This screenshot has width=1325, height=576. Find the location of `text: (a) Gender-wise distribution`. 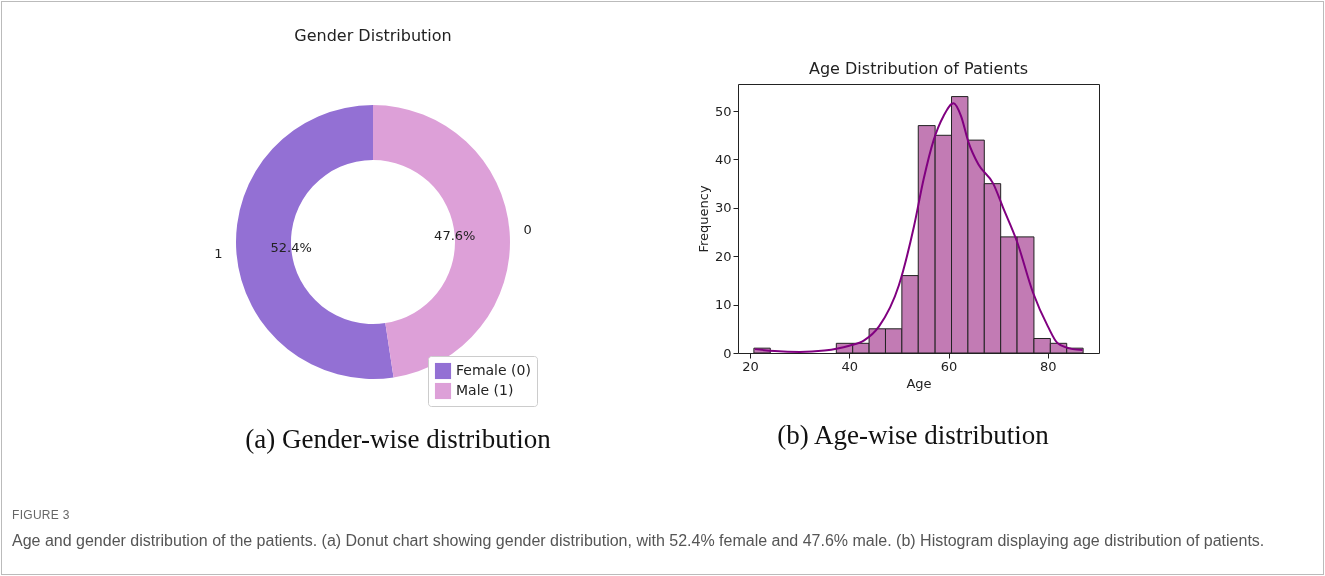

text: (a) Gender-wise distribution is located at coordinates (398, 439).